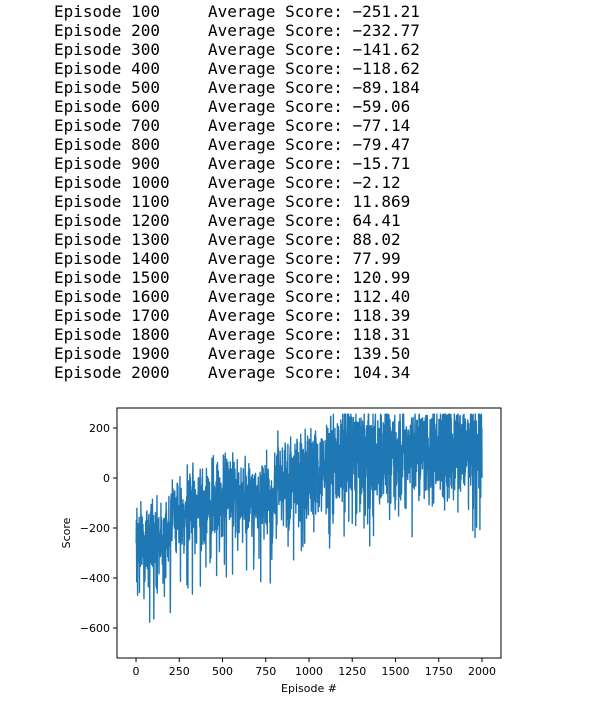  What do you see at coordinates (309, 277) in the screenshot?
I see `log-score: Average Score: 120.99` at bounding box center [309, 277].